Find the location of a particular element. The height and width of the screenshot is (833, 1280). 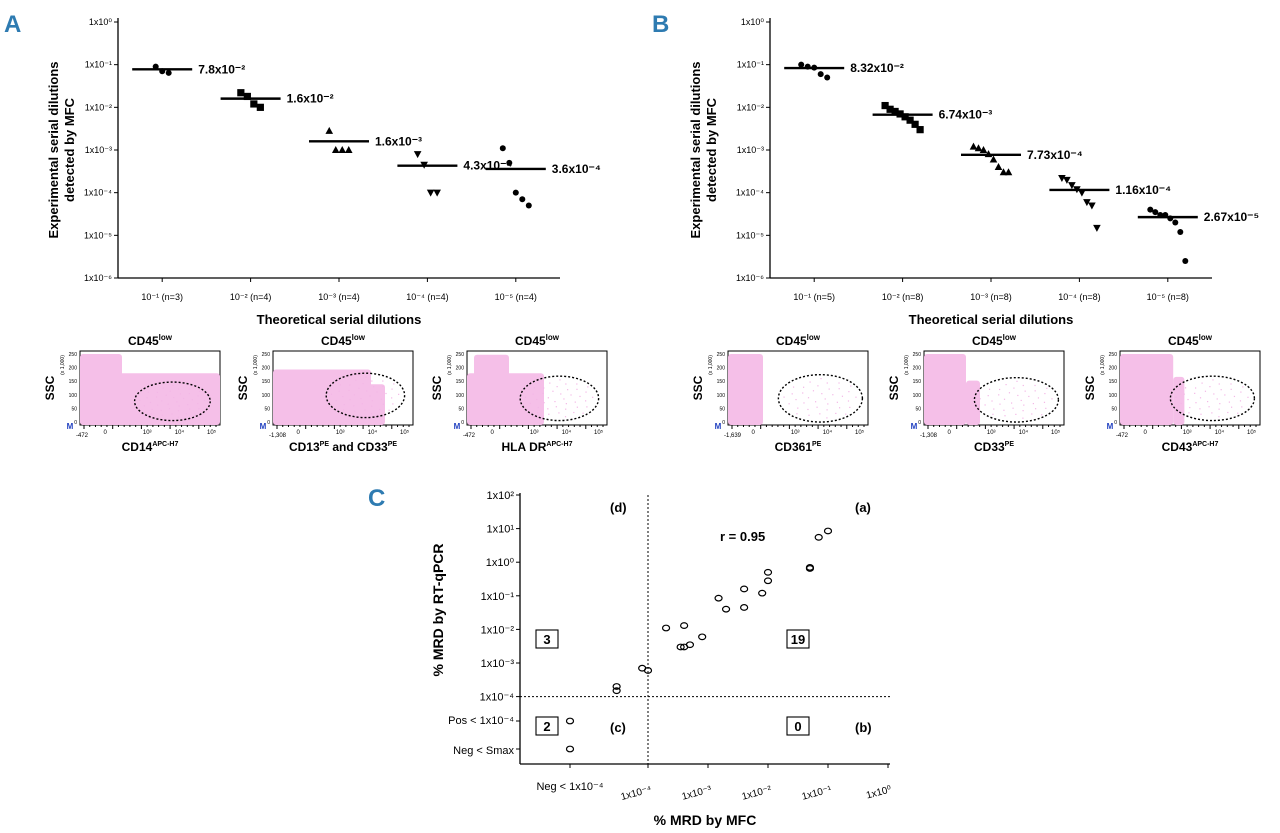

flow-title-sup: low is located at coordinates (553, 337).